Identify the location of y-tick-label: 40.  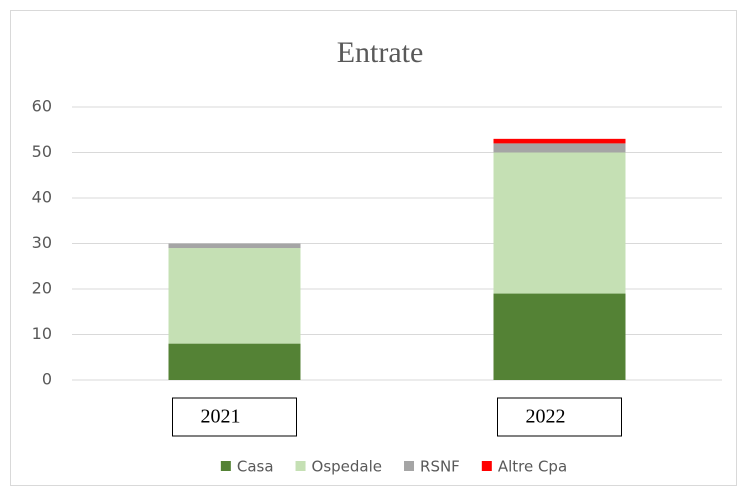
(42, 197).